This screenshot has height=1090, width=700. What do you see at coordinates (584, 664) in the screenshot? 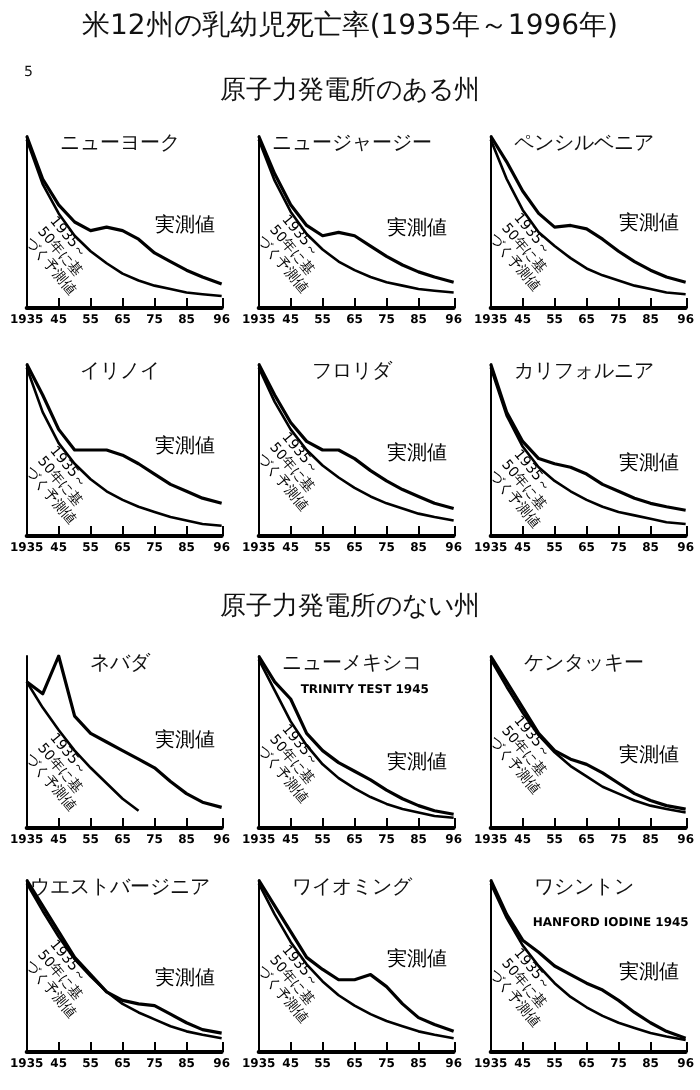
I see `chart-title: ケンタッキー` at bounding box center [584, 664].